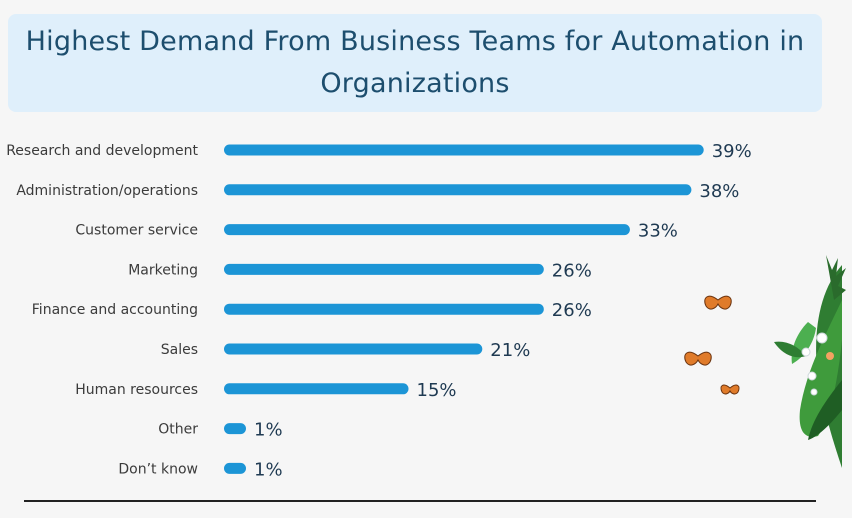  What do you see at coordinates (732, 151) in the screenshot?
I see `value-label: 39%` at bounding box center [732, 151].